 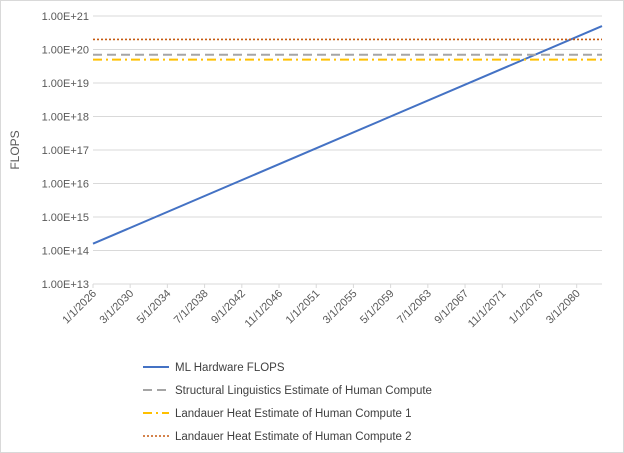 What do you see at coordinates (15, 149) in the screenshot?
I see `y-axis-title: FLOPS` at bounding box center [15, 149].